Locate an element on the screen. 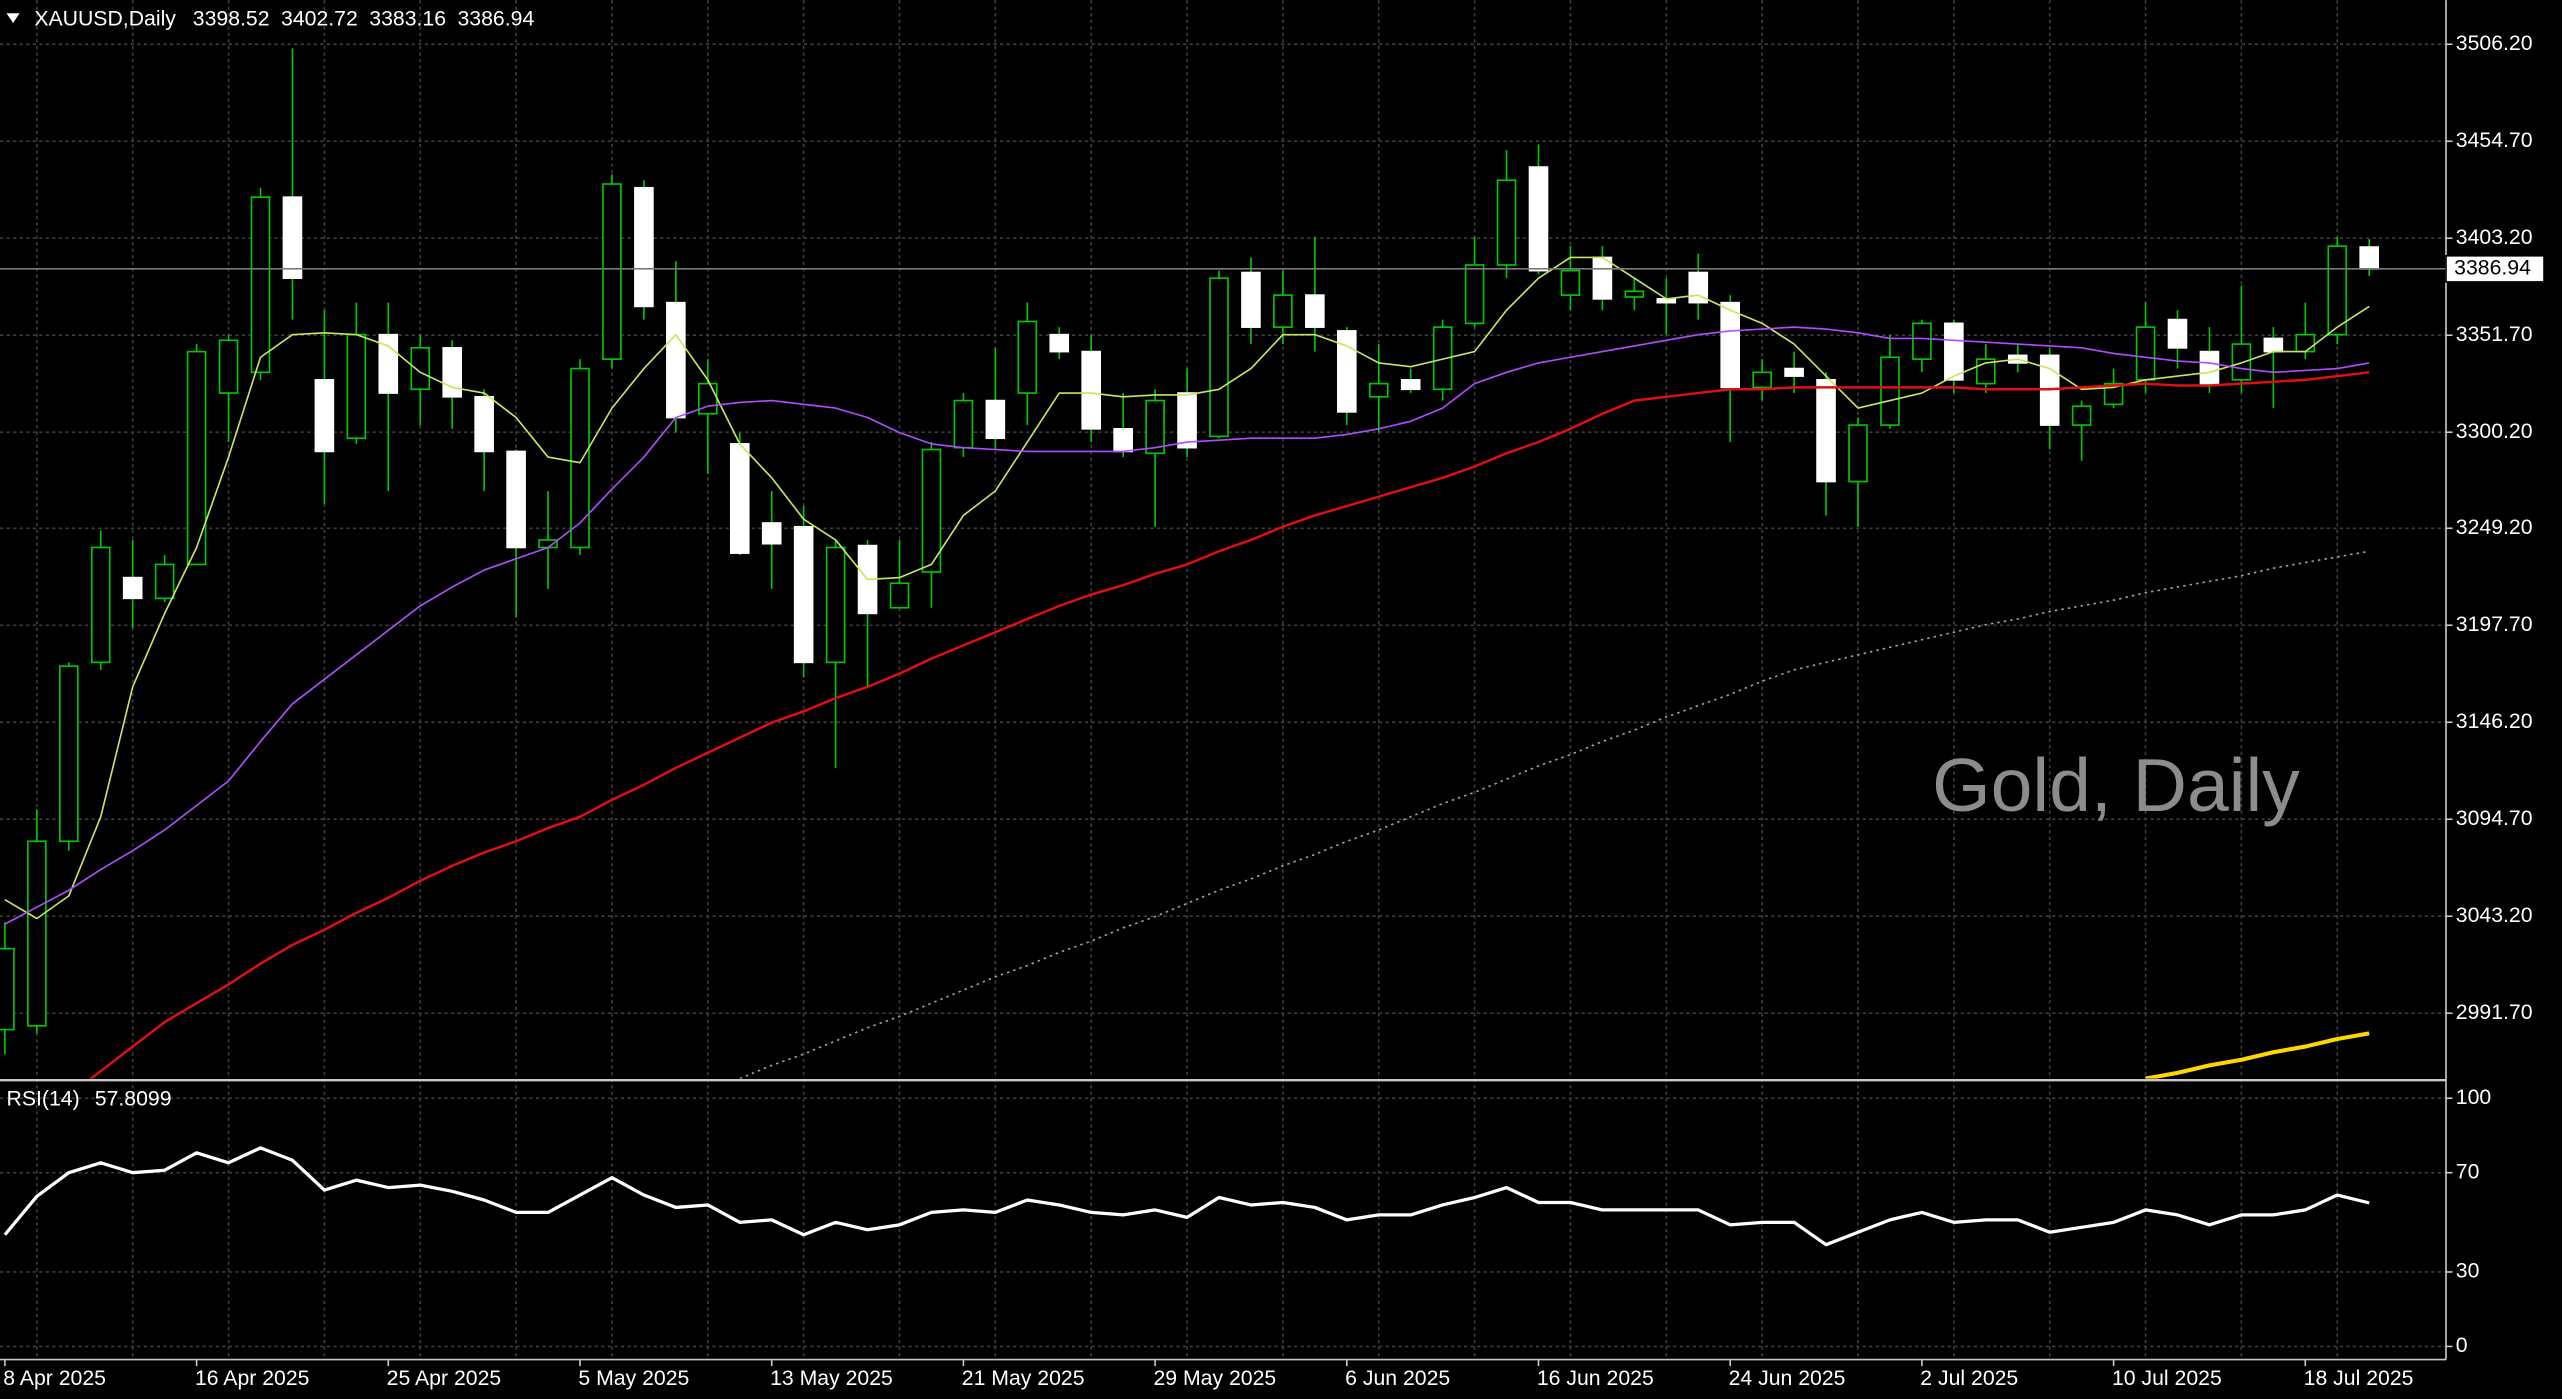 This screenshot has width=2562, height=1399. x-tick-label: 18 Jul 2025 is located at coordinates (2359, 1378).